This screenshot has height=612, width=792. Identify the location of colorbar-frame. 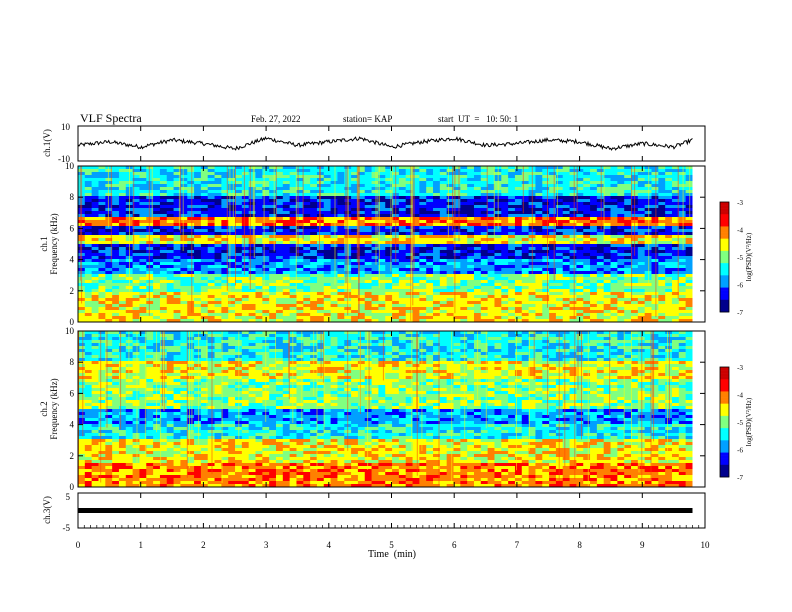
(724, 257).